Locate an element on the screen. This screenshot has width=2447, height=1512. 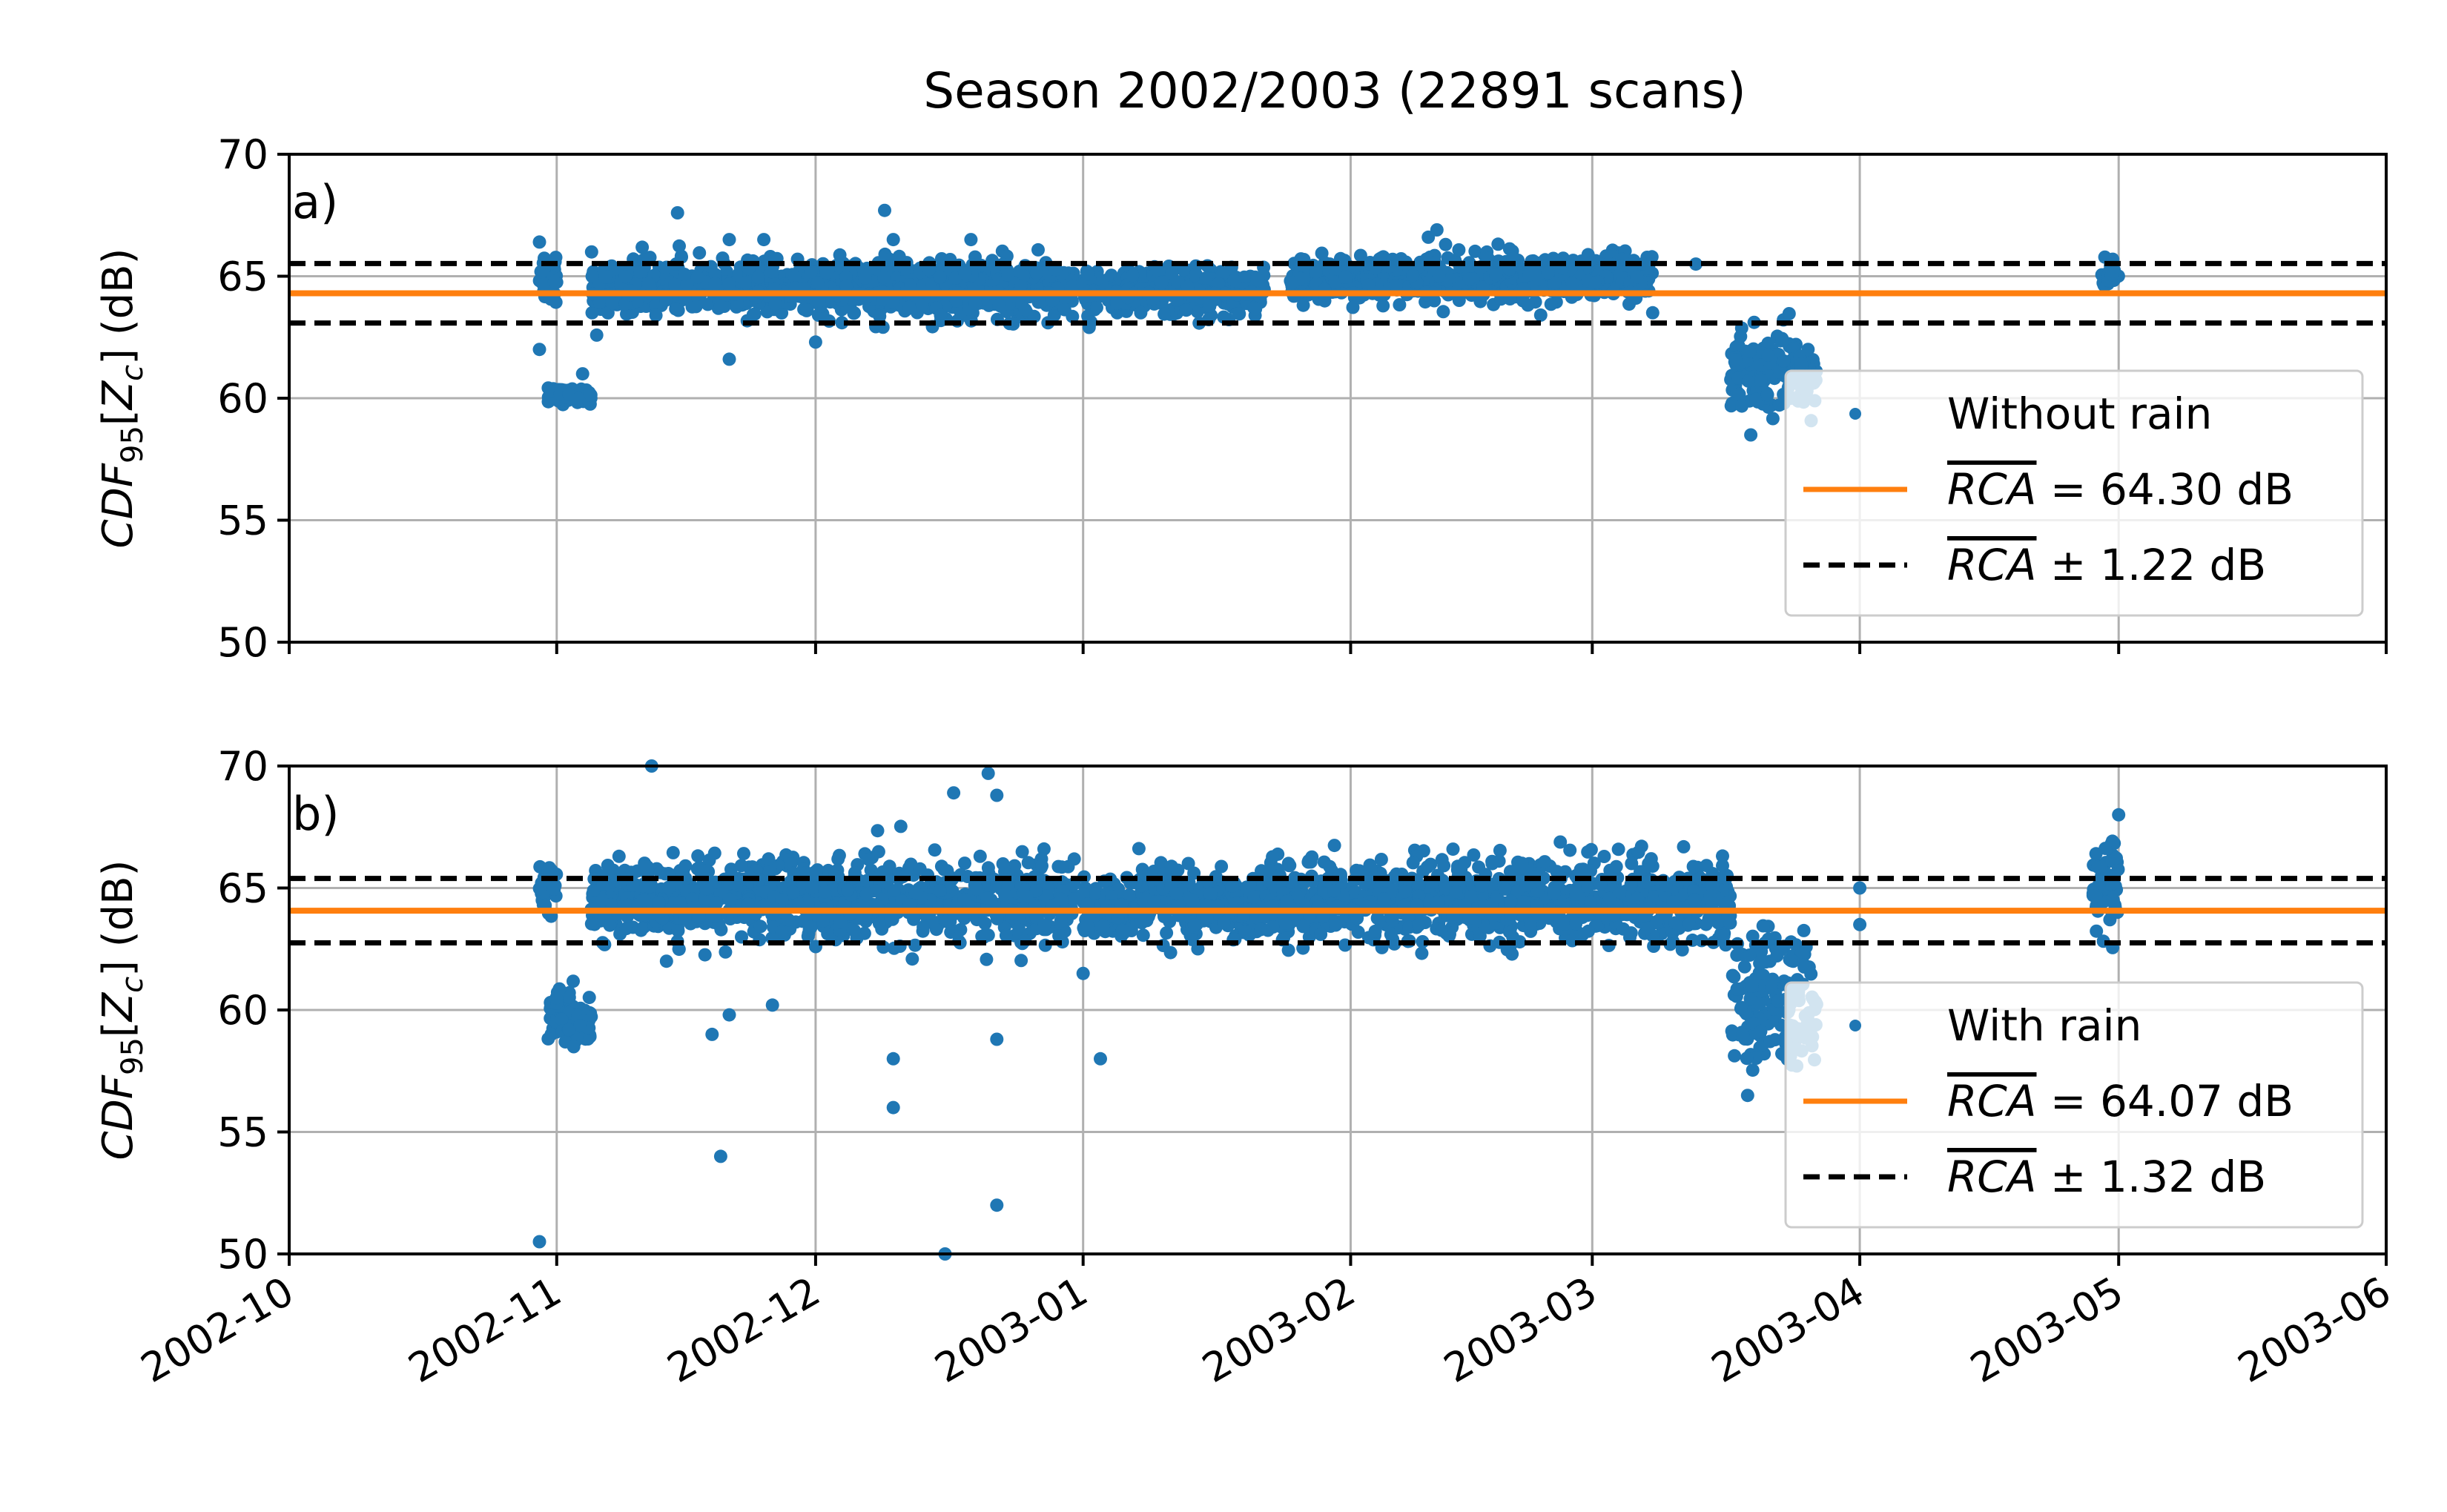
panel-label-a: a) is located at coordinates (315, 202).